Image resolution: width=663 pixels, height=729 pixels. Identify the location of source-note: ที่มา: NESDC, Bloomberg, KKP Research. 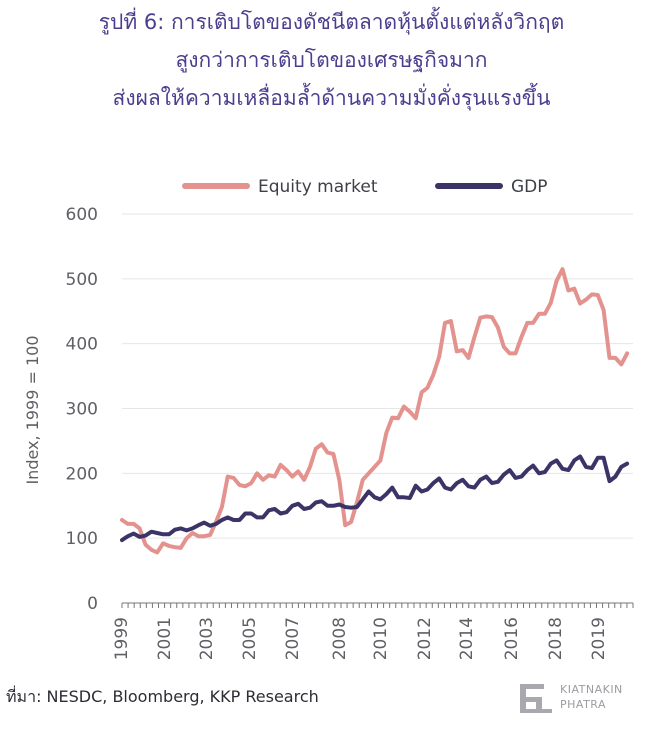
(162, 696).